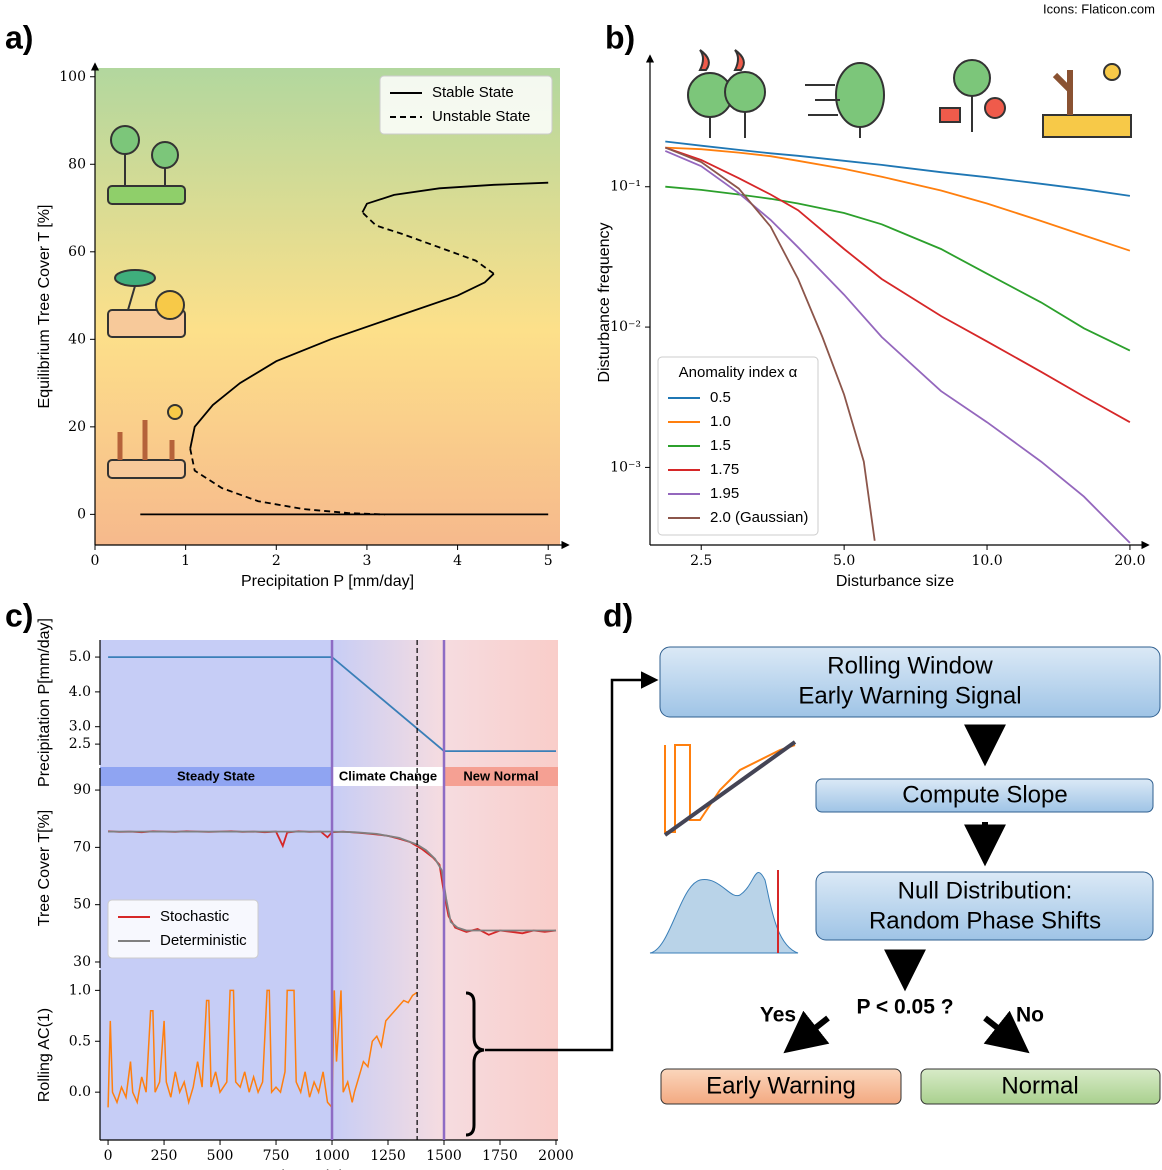  What do you see at coordinates (82, 790) in the screenshot?
I see `y-tick-label: 90` at bounding box center [82, 790].